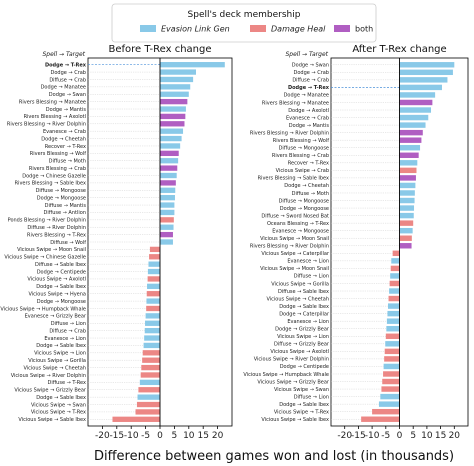 The width and height of the screenshot is (474, 466). Describe the element at coordinates (175, 436) in the screenshot. I see `x-tick-label: 5` at that location.